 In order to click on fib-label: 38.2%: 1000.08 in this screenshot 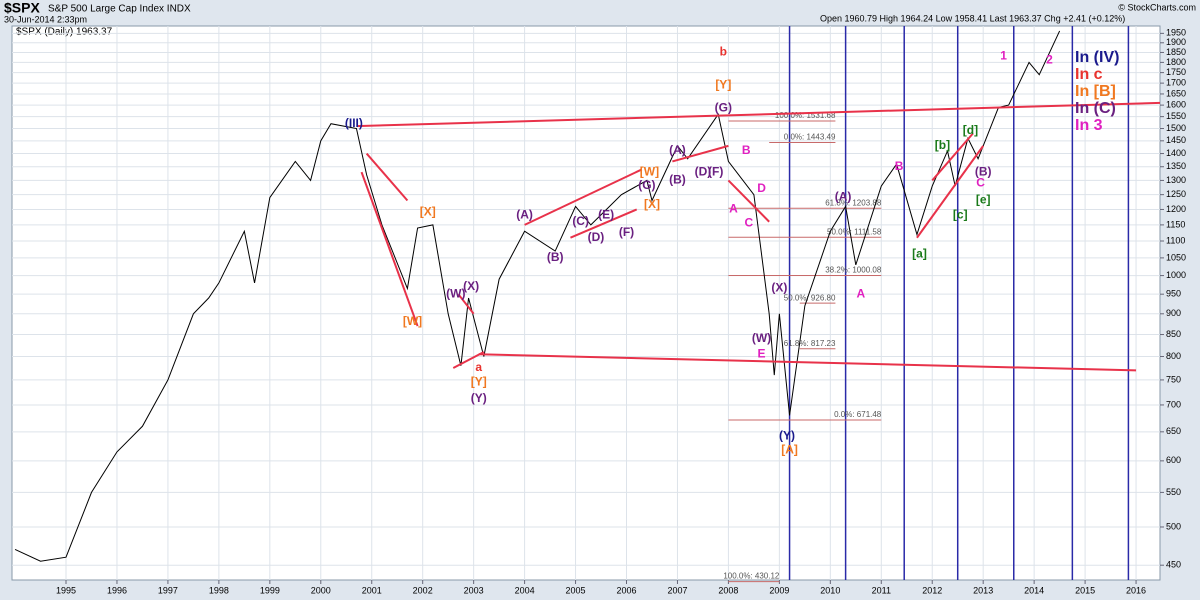, I will do `click(853, 270)`.